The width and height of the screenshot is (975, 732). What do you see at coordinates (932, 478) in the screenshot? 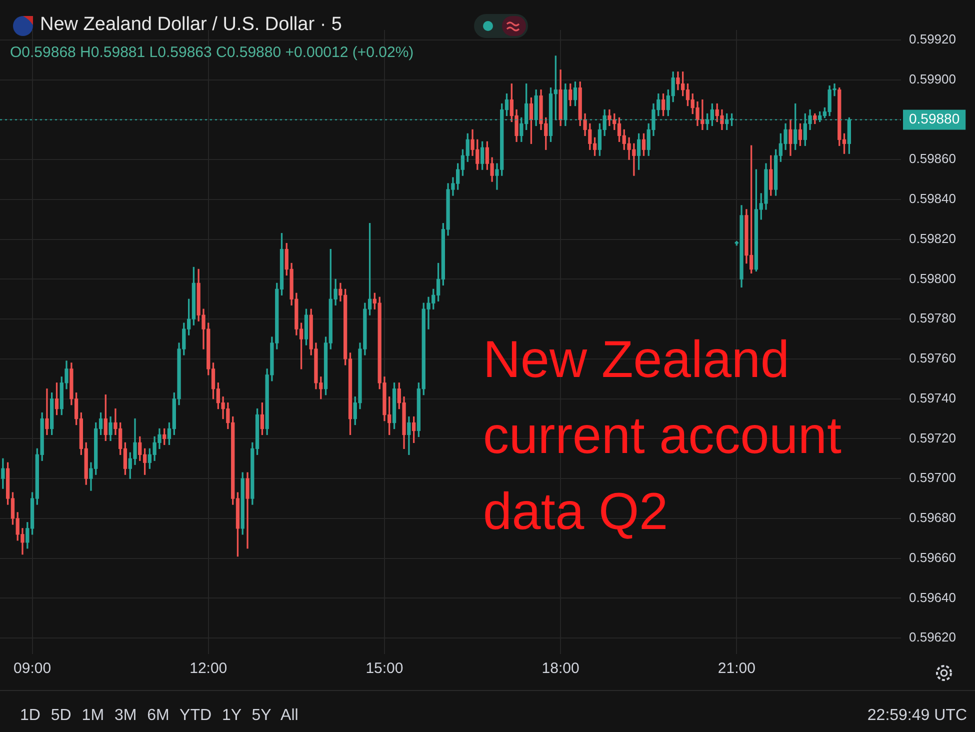
I see `y-tick-label: 0.59700` at bounding box center [932, 478].